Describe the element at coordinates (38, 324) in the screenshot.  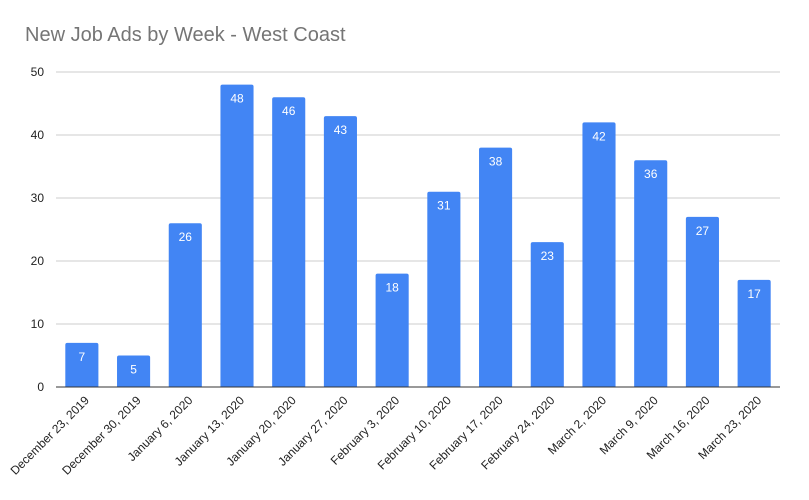
I see `y-tick-label: 10` at that location.